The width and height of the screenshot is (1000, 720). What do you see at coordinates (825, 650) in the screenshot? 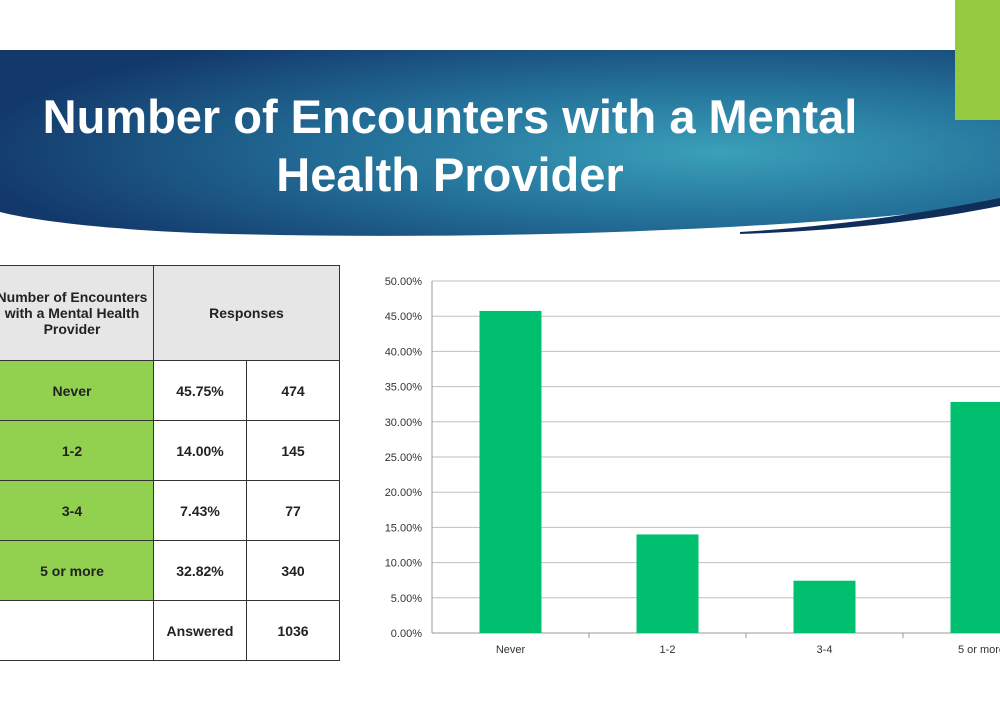
I see `x-tick-label: 3-4` at bounding box center [825, 650].